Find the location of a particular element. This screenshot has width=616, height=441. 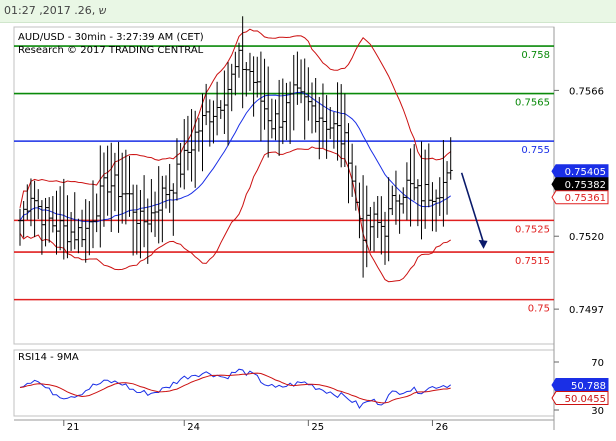

price-tags: 0.75405 0.75382 0.75361 is located at coordinates (580, 184).